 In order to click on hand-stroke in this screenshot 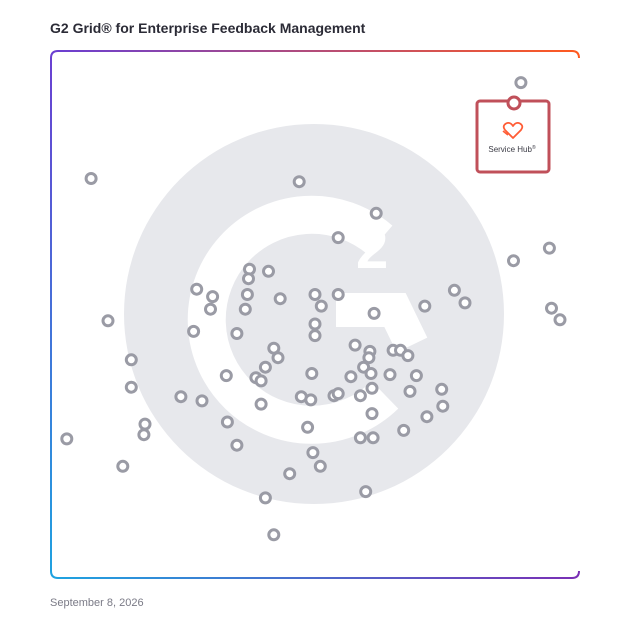, I will do `click(505, 133)`.